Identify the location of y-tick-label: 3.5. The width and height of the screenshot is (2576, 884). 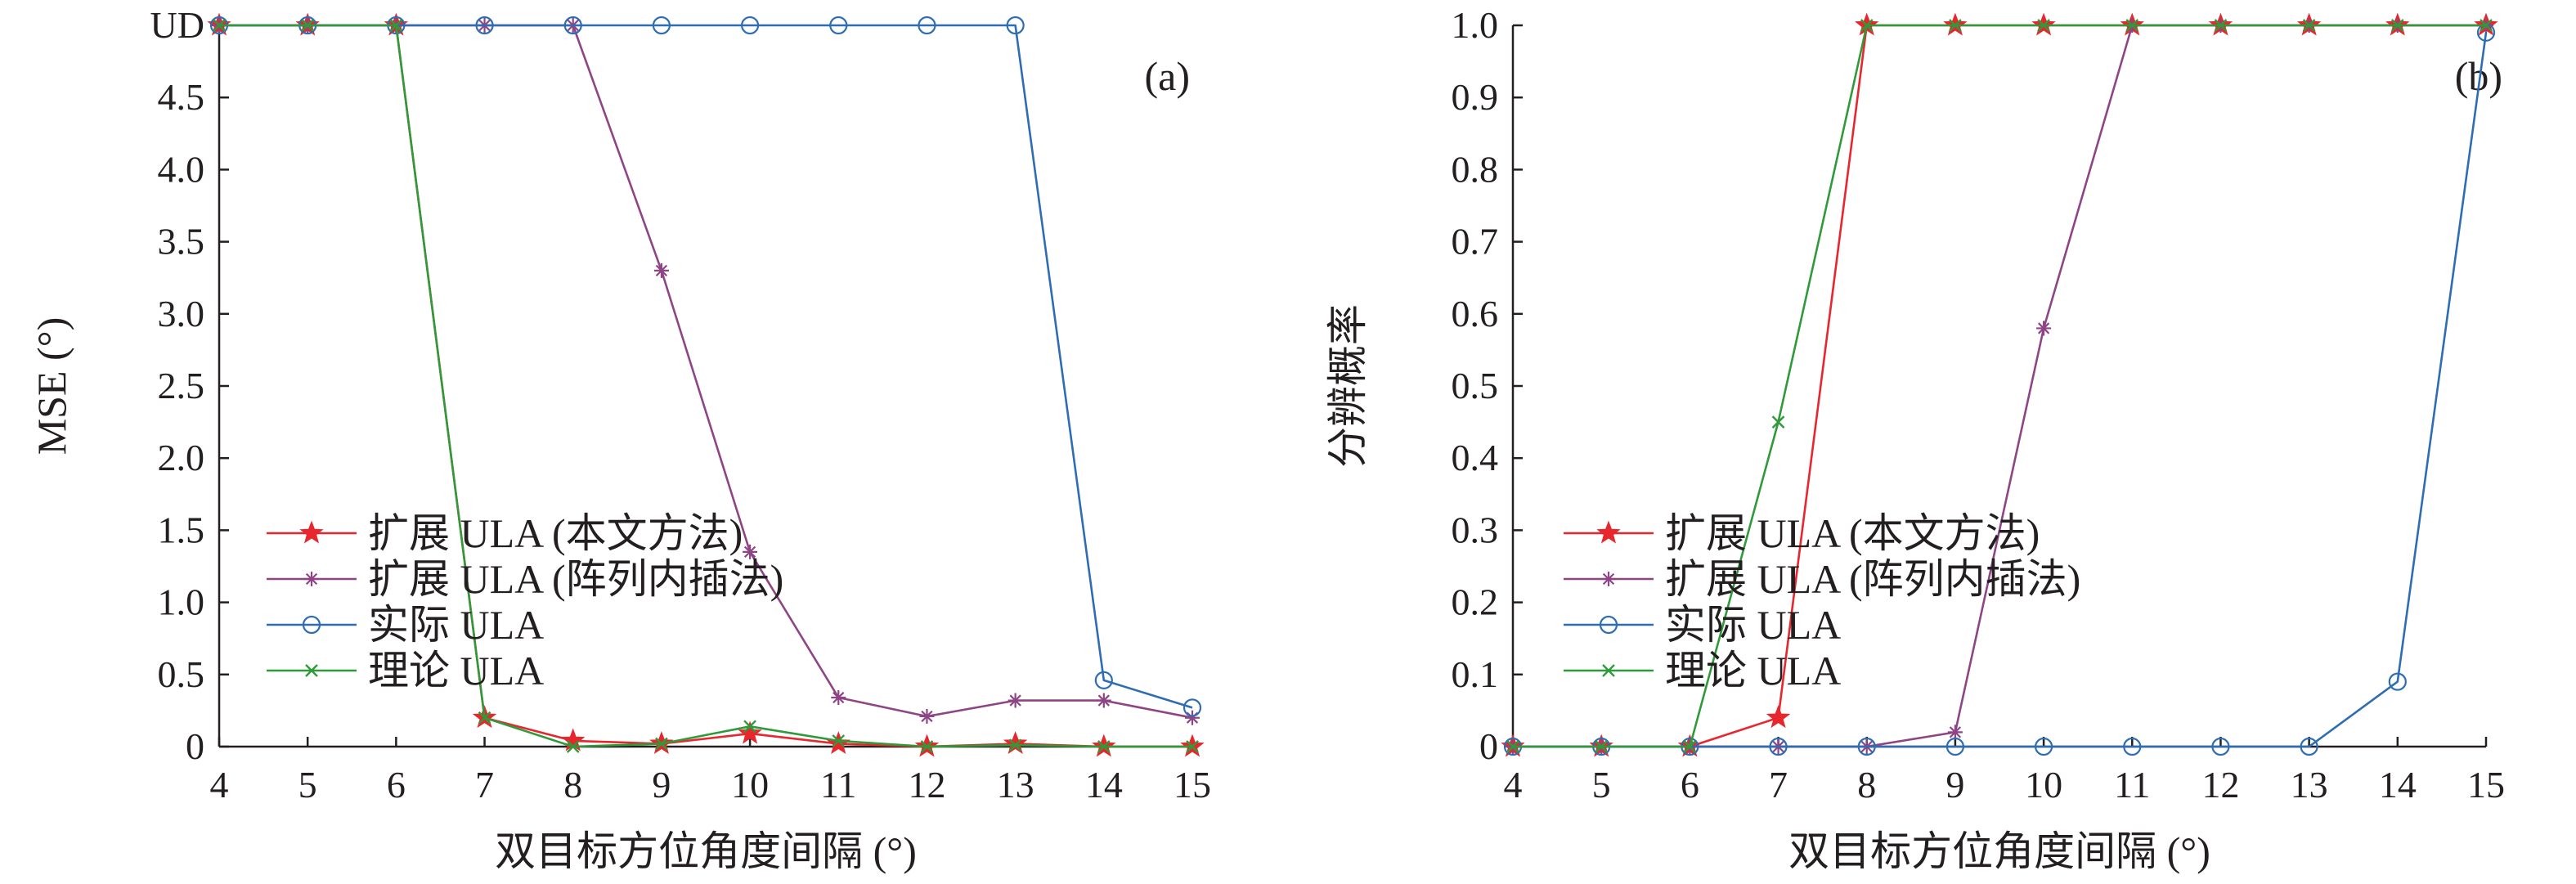
(181, 242).